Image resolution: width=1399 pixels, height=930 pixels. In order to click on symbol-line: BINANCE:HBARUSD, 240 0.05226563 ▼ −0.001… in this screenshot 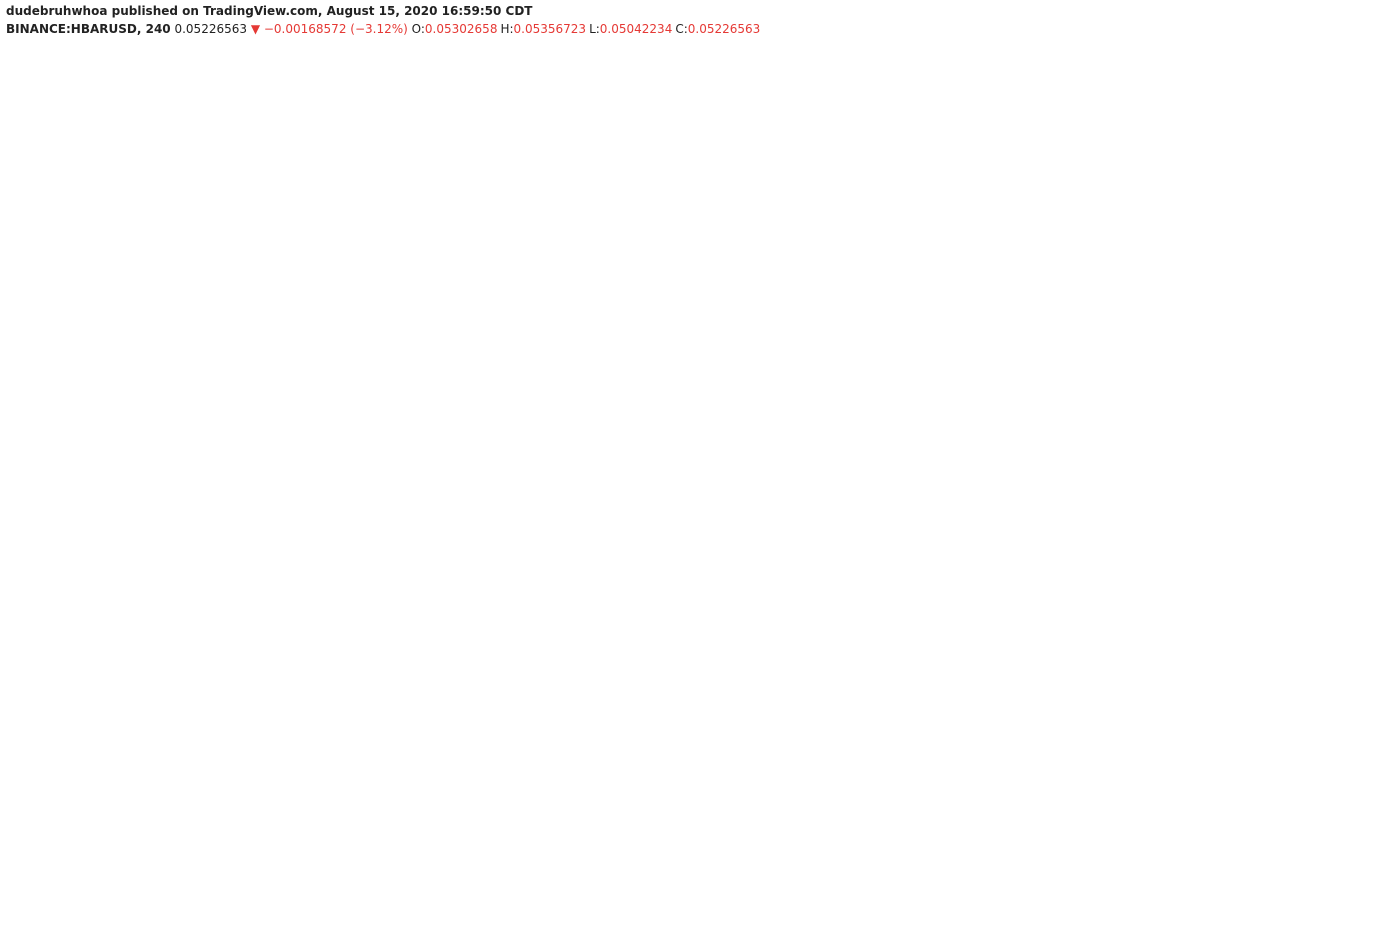, I will do `click(384, 29)`.